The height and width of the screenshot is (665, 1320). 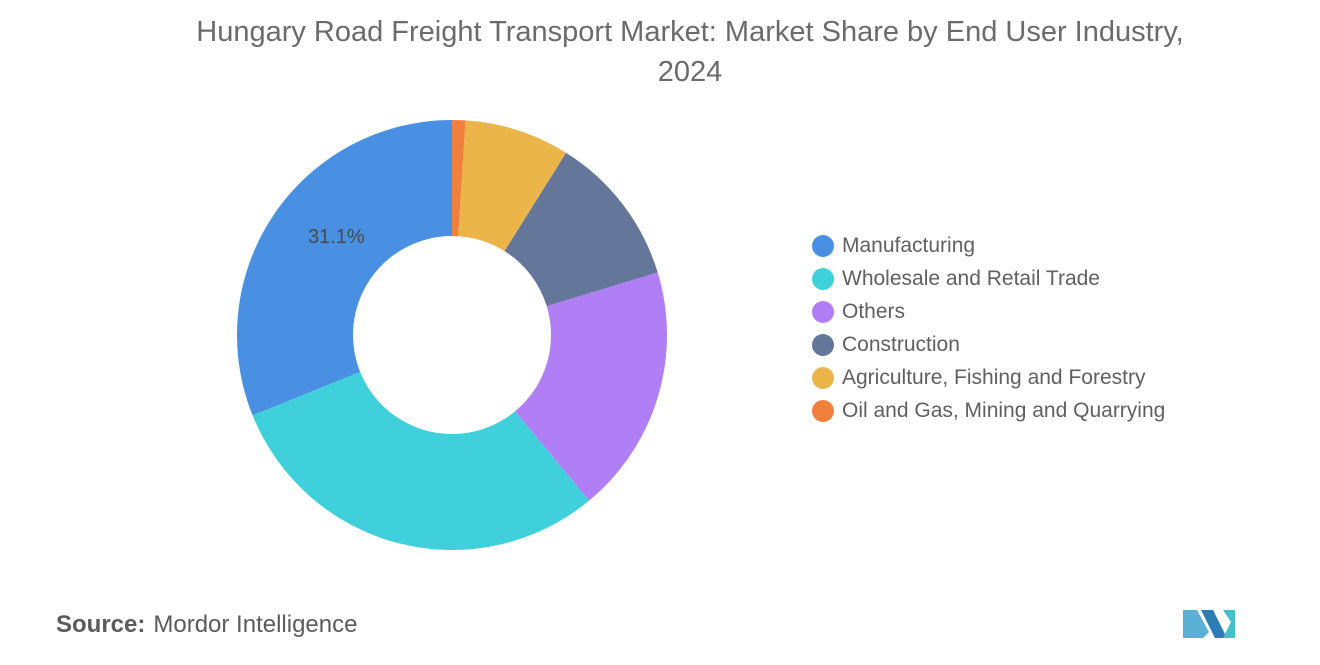 I want to click on legend-item-others: Others, so click(x=988, y=311).